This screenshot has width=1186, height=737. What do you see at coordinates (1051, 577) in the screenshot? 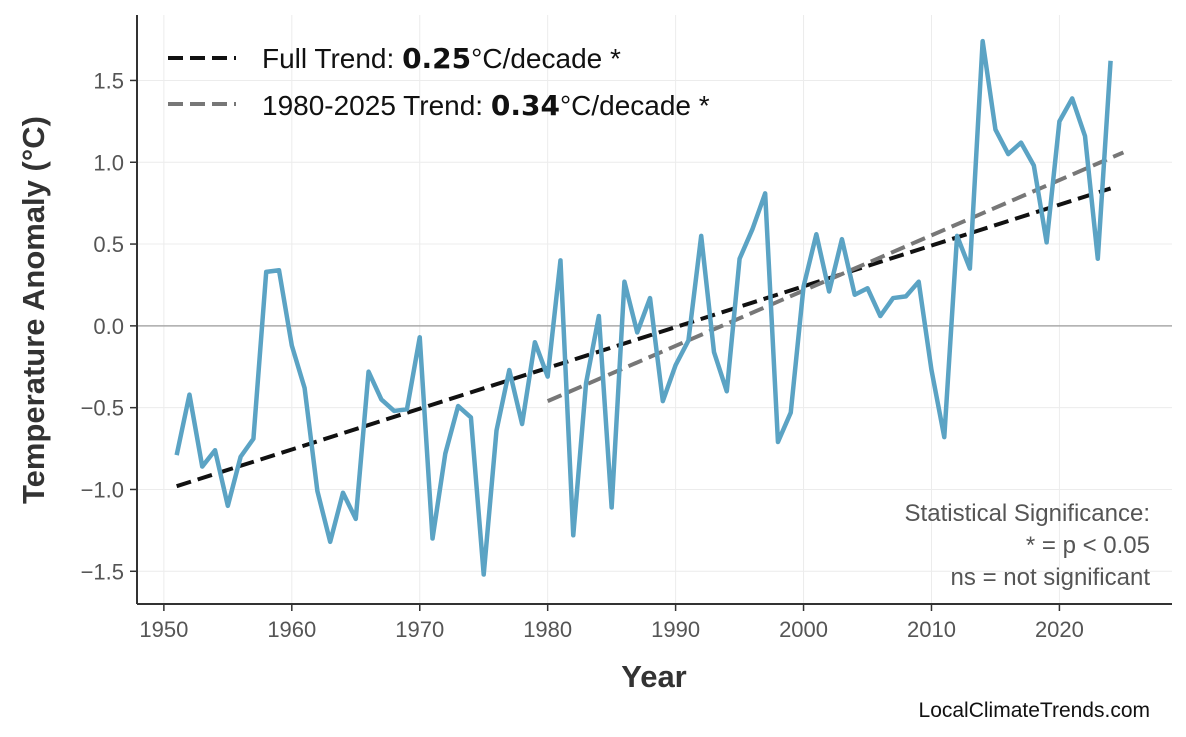
I see `note-line: ns = not significant` at bounding box center [1051, 577].